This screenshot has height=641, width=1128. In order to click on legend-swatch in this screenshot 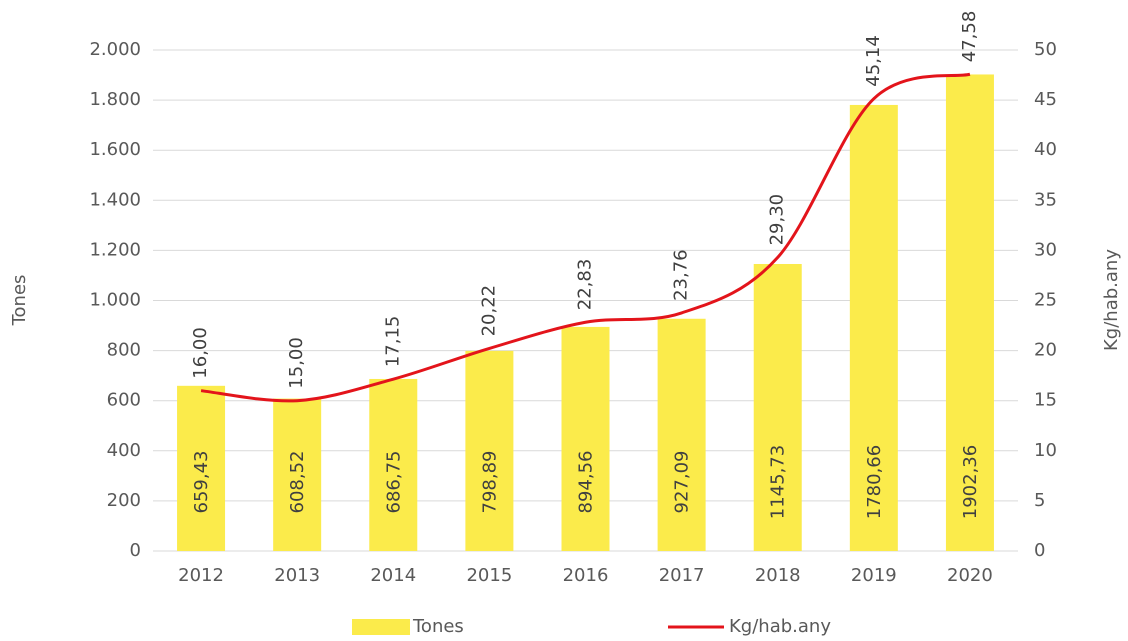, I will do `click(381, 627)`.